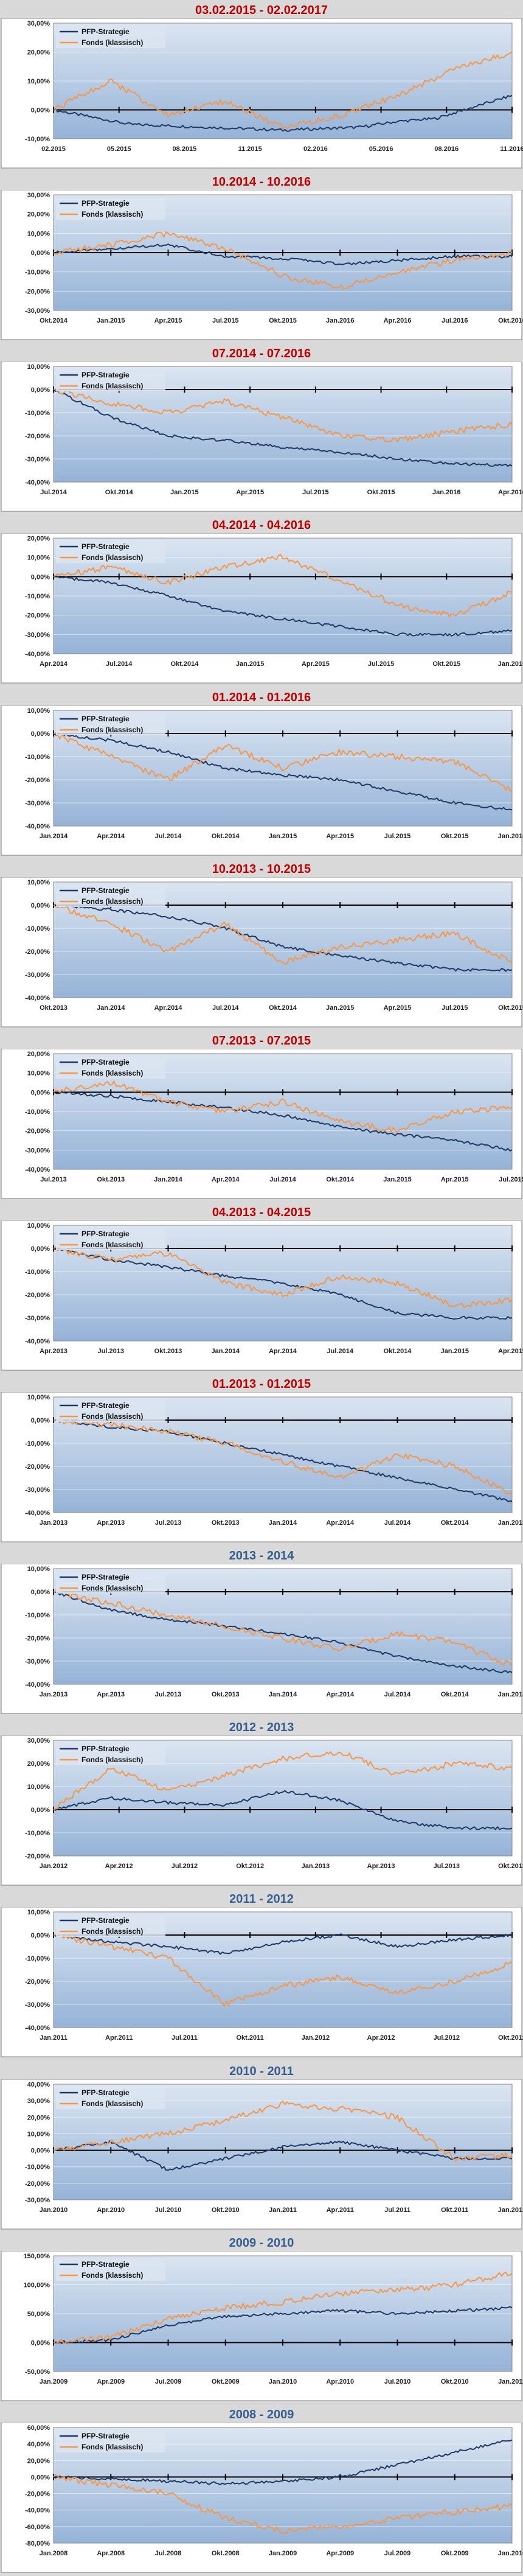 The height and width of the screenshot is (2576, 523). What do you see at coordinates (261, 10) in the screenshot?
I see `chart-title: 03.02.2015 - 02.02.2017` at bounding box center [261, 10].